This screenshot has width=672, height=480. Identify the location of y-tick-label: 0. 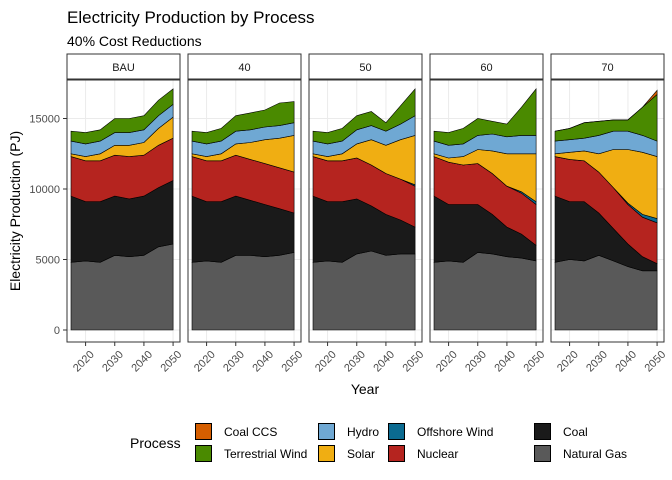
(57, 331).